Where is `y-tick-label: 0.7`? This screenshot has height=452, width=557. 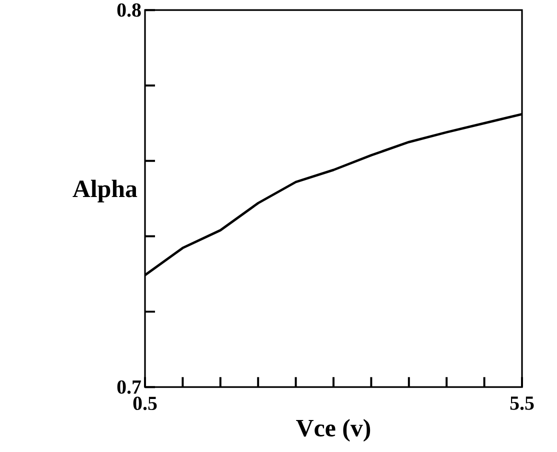
y-tick-label: 0.7 is located at coordinates (129, 387).